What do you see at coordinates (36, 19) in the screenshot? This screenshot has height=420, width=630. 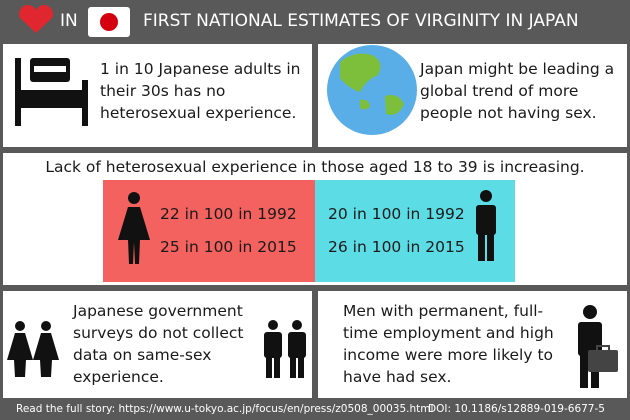 I see `heart-icon` at bounding box center [36, 19].